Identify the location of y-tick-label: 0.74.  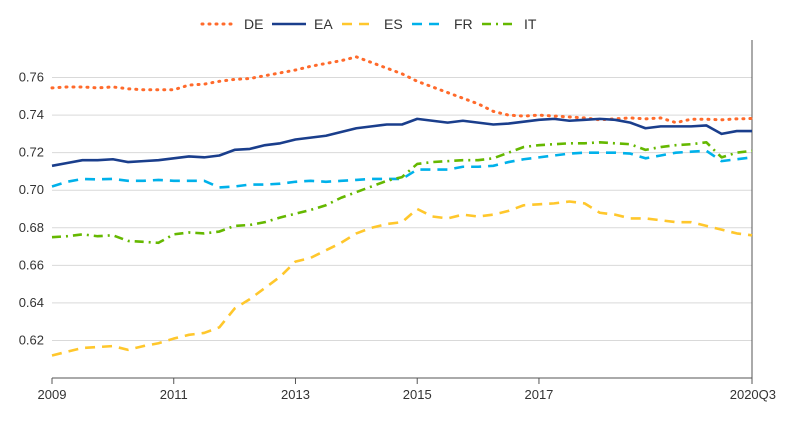
(31, 114).